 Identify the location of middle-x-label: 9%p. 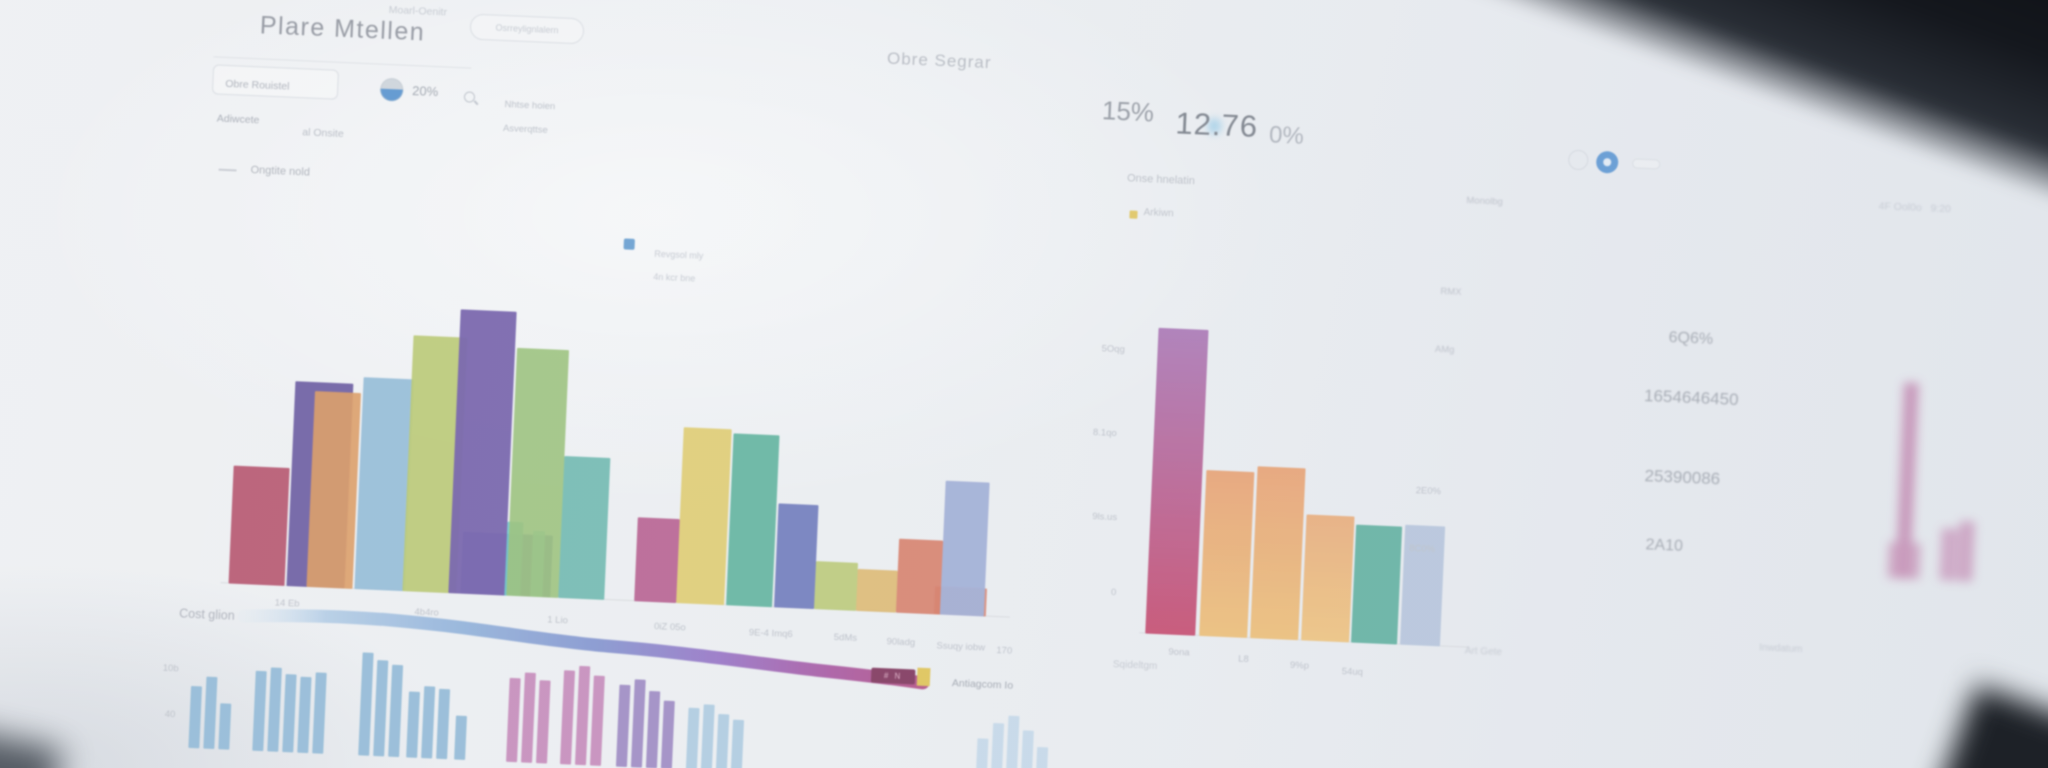
(1299, 665).